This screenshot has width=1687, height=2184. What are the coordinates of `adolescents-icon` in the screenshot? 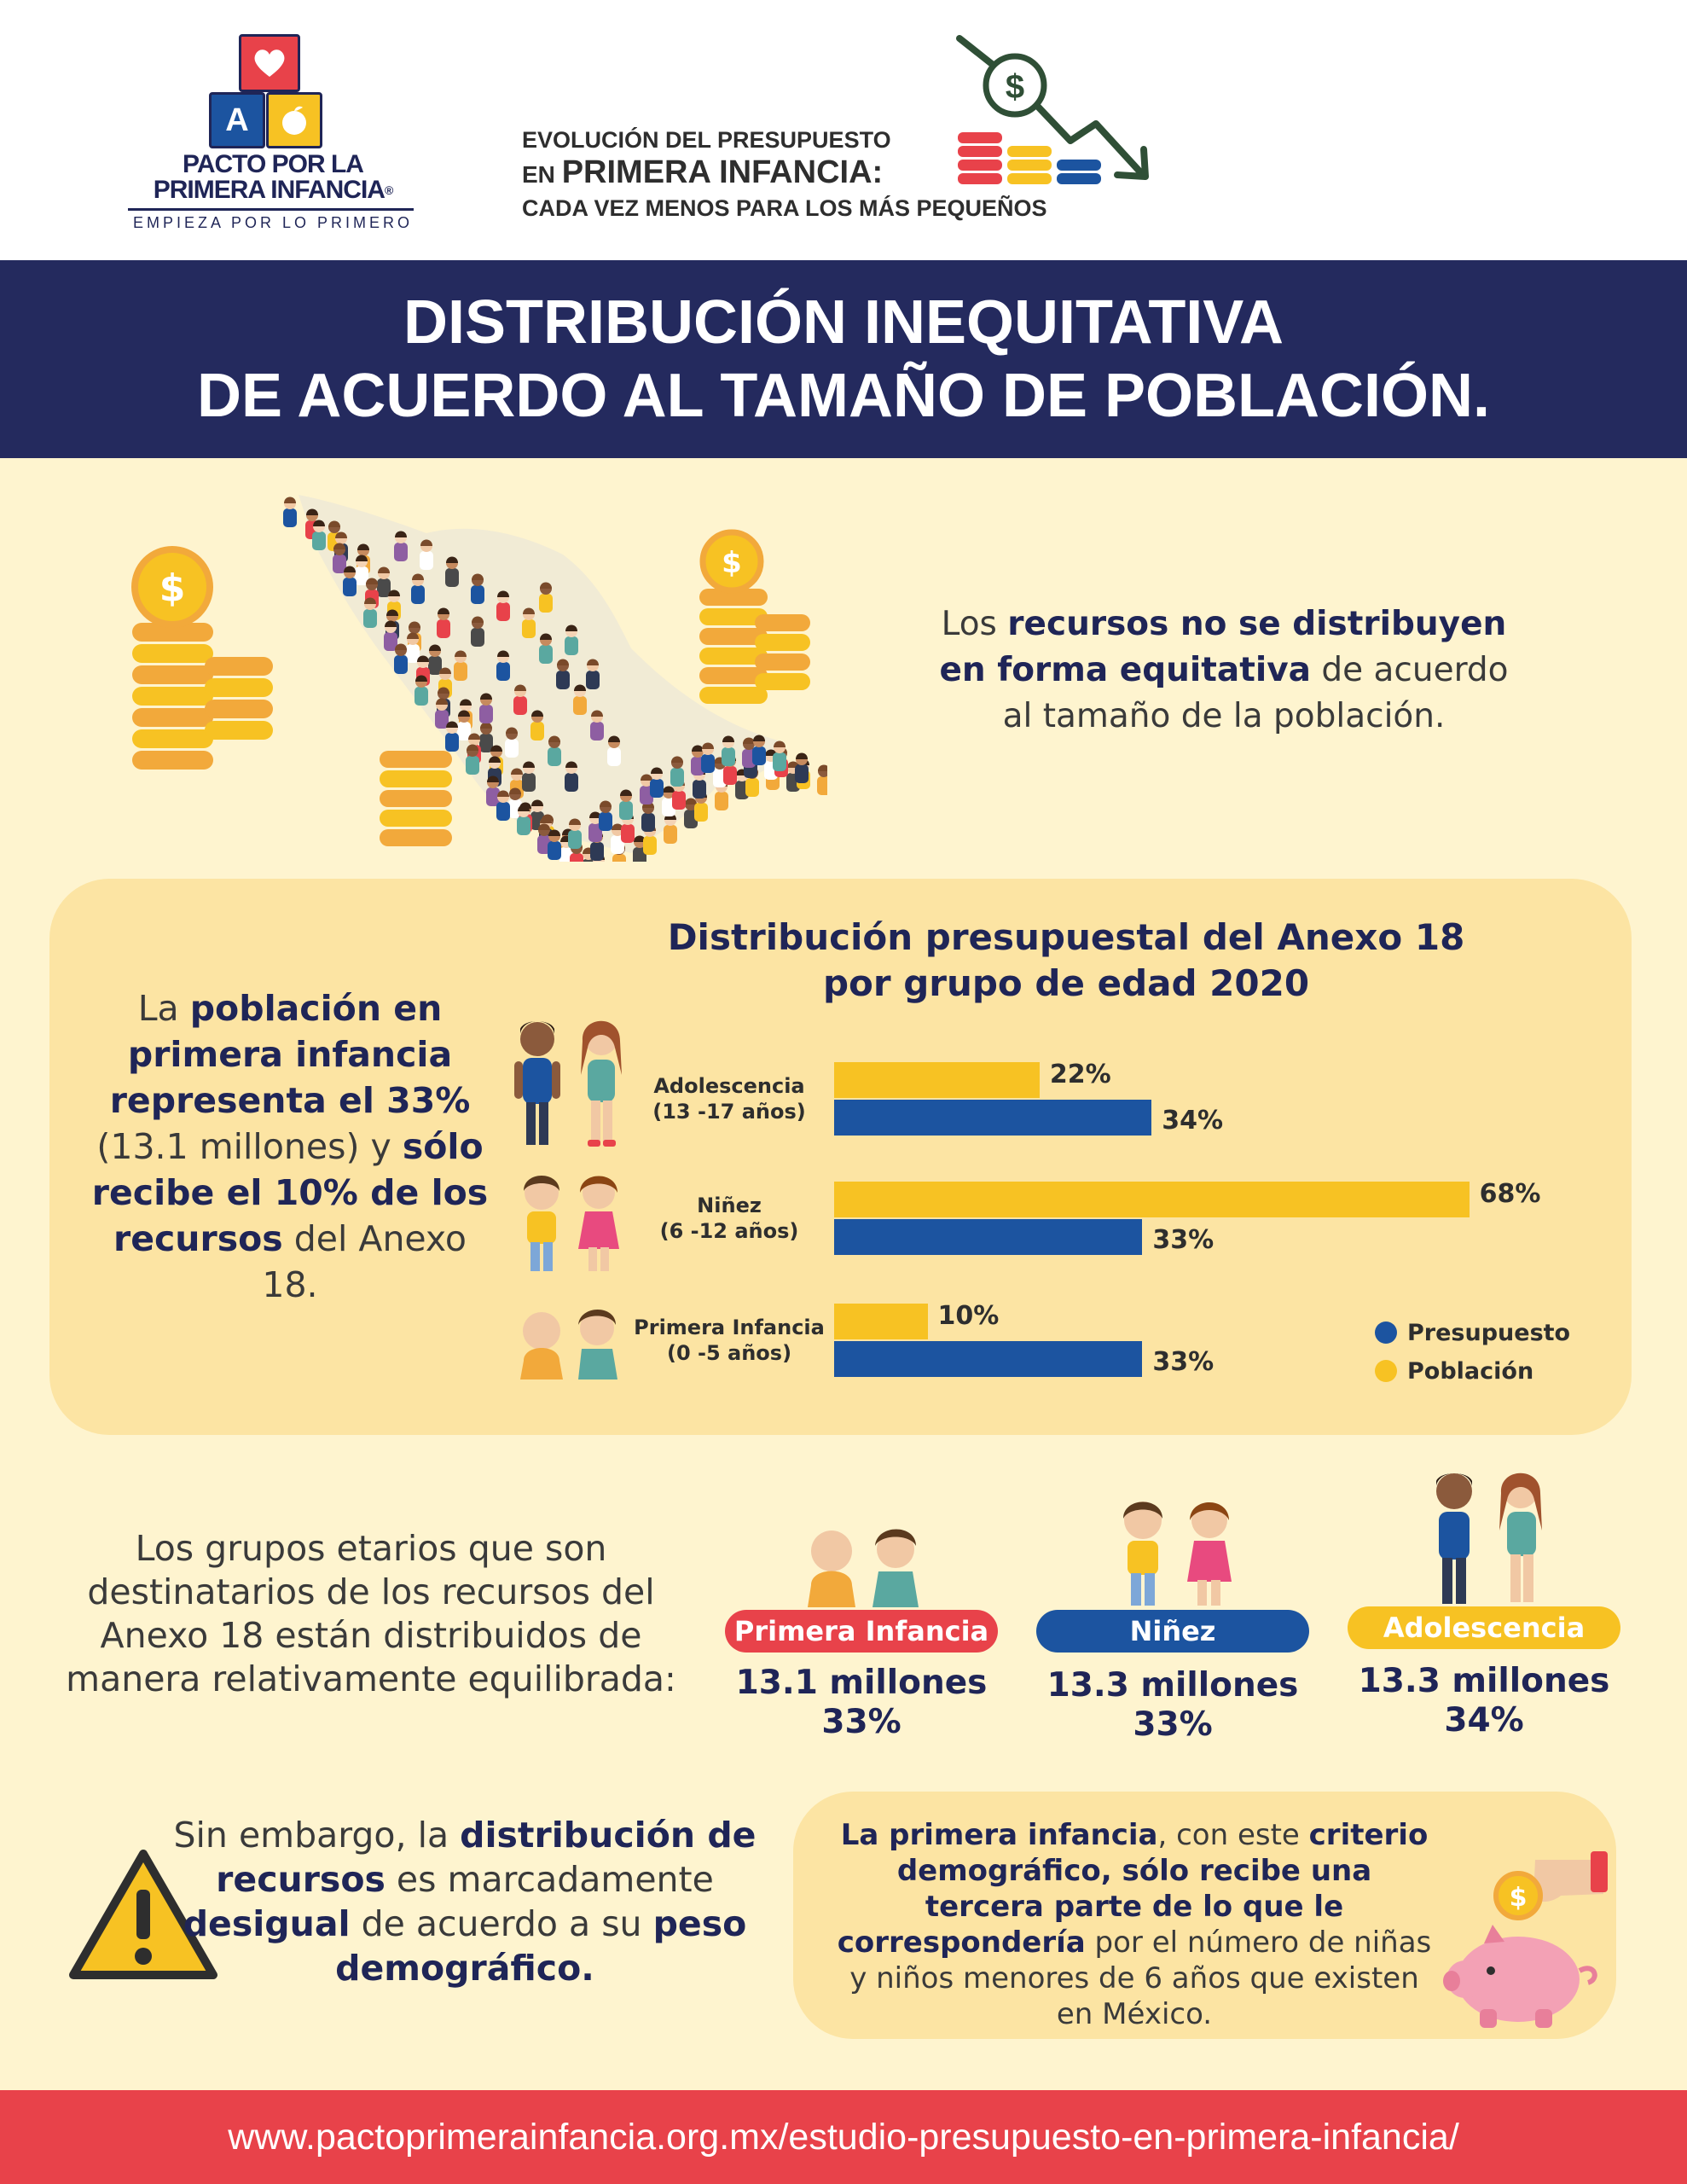 It's located at (568, 1084).